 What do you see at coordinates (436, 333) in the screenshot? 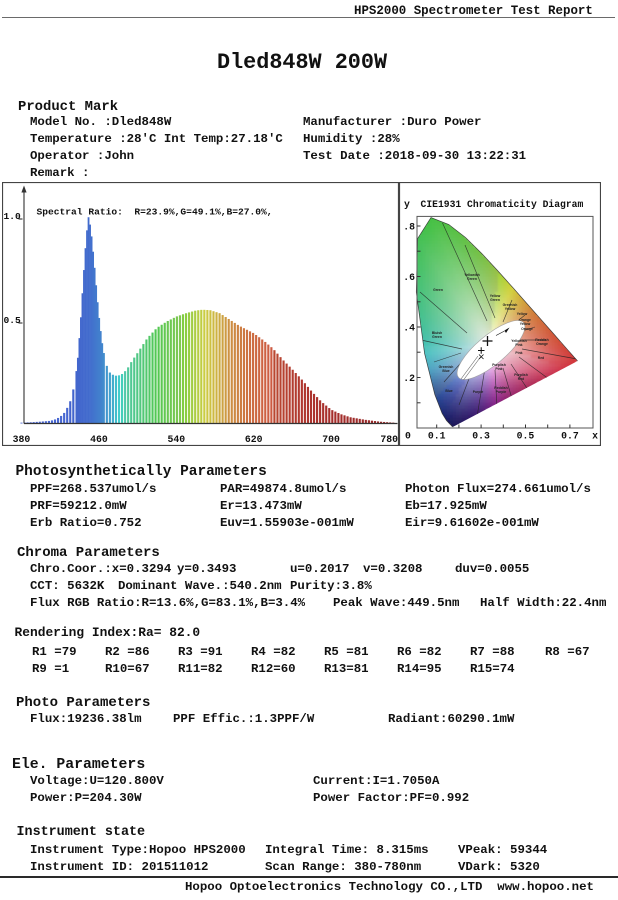
I see `svg-text: Bluish` at bounding box center [436, 333].